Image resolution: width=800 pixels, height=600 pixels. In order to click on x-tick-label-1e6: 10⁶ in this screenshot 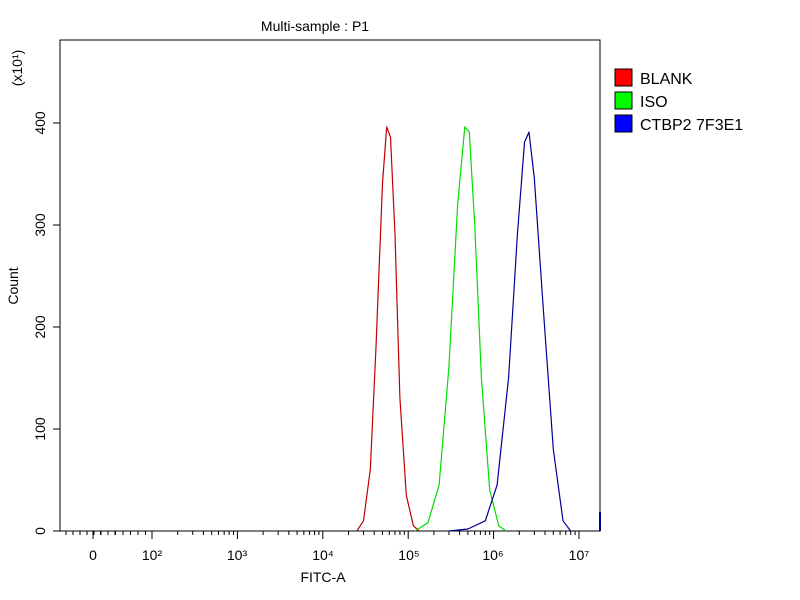, I will do `click(492, 555)`.